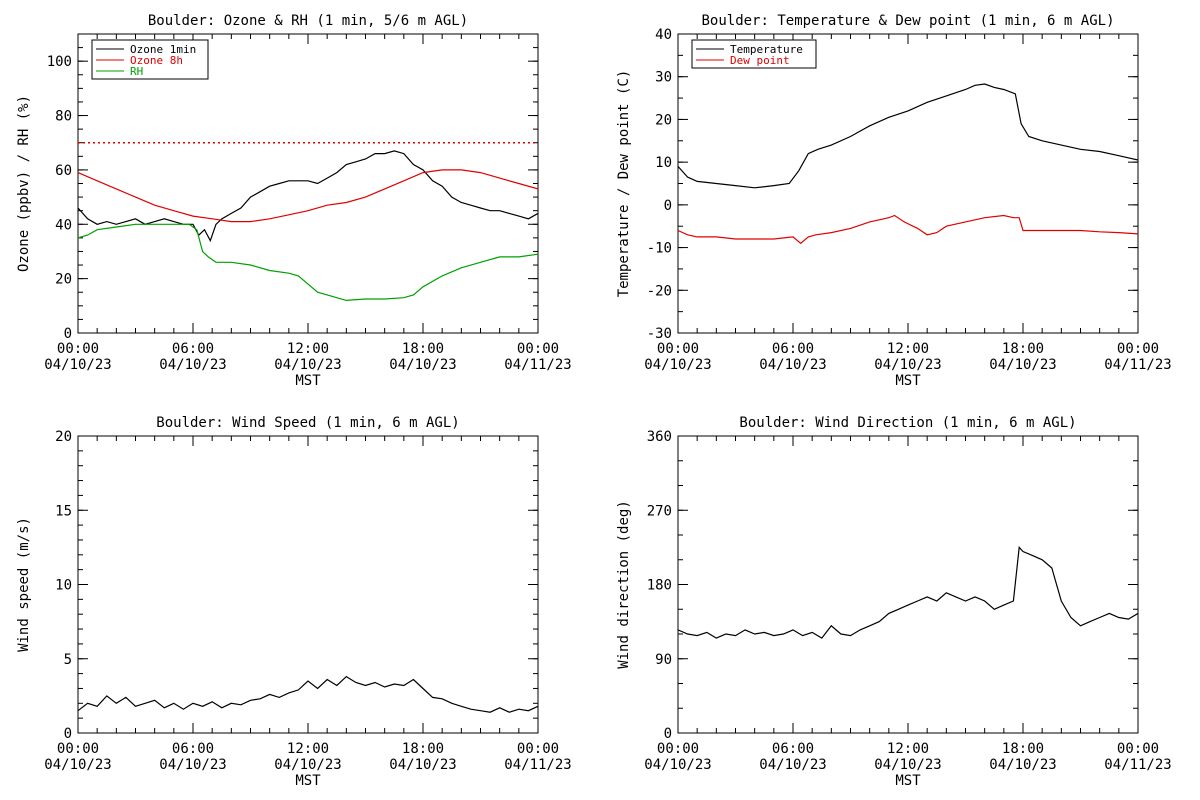 Image resolution: width=1200 pixels, height=800 pixels. Describe the element at coordinates (624, 584) in the screenshot. I see `y-axis-label: Wind direction (deg)` at that location.